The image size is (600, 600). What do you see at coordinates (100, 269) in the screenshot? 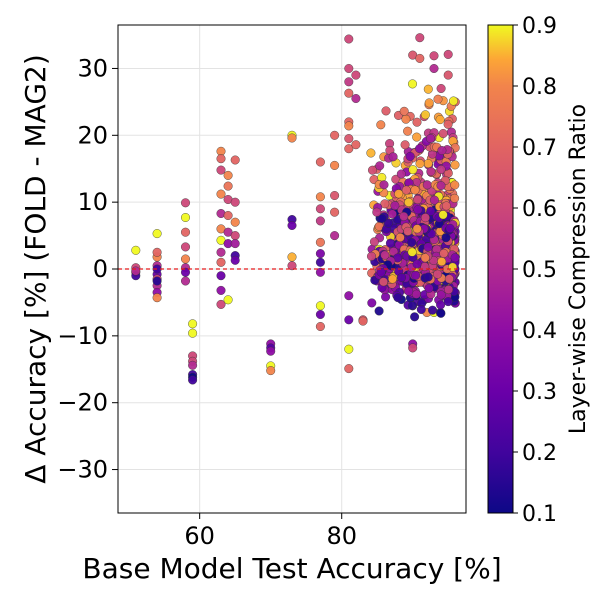
I see `y-tick-label: 0` at bounding box center [100, 269].